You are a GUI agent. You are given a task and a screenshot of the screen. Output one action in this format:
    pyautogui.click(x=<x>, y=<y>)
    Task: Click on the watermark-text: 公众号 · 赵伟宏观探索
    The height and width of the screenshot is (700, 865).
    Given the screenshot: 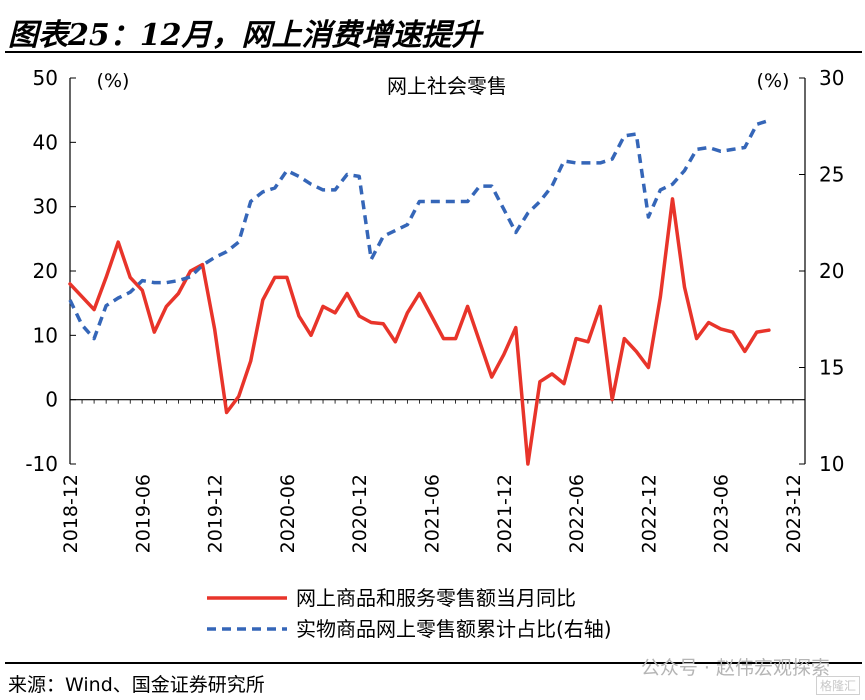 What is the action you would take?
    pyautogui.click(x=735, y=668)
    